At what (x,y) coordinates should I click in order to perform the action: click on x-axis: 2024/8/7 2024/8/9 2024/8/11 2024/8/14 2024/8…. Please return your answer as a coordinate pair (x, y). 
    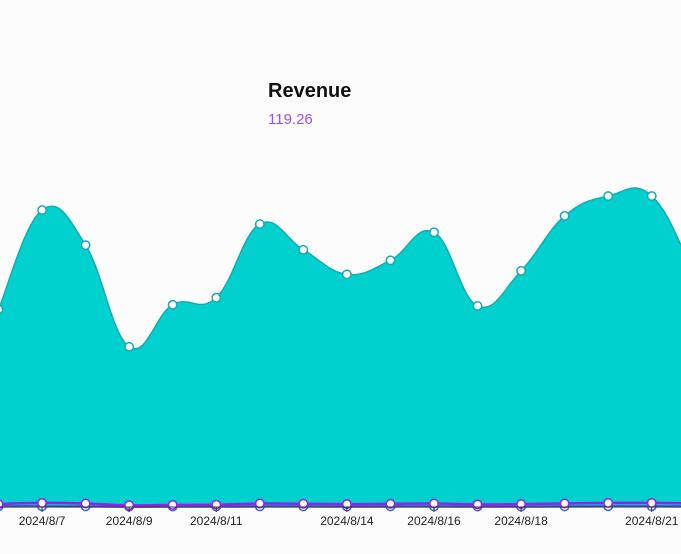
    Looking at the image, I should click on (340, 517).